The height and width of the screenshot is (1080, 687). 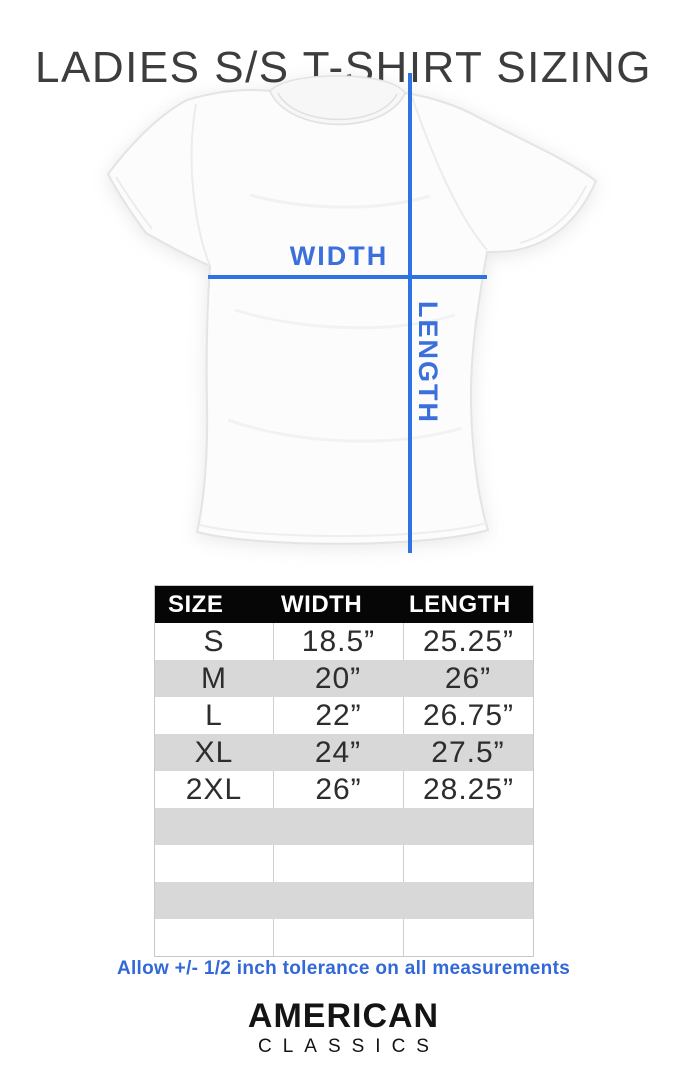 I want to click on table-cell-length: 26”, so click(x=468, y=678).